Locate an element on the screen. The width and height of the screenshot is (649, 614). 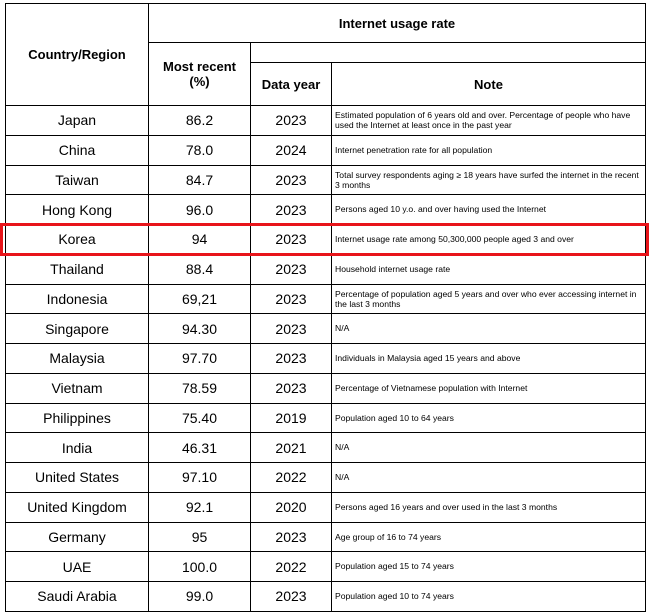
year-cell: 2019 is located at coordinates (291, 418).